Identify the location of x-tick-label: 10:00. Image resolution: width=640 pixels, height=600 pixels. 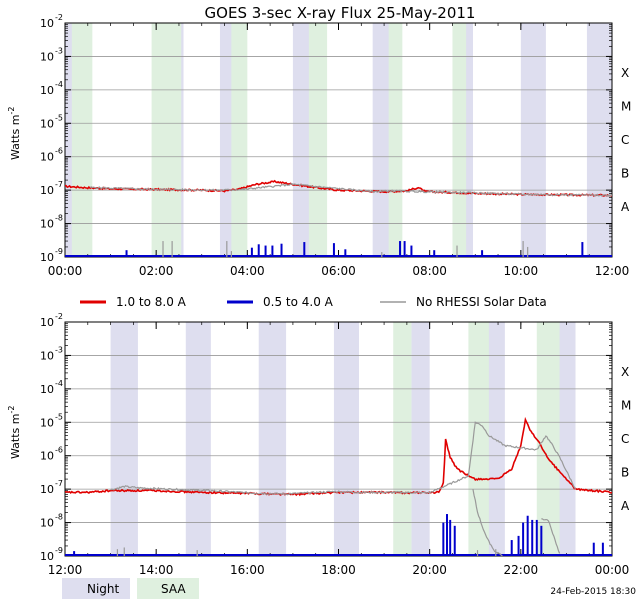
(521, 271).